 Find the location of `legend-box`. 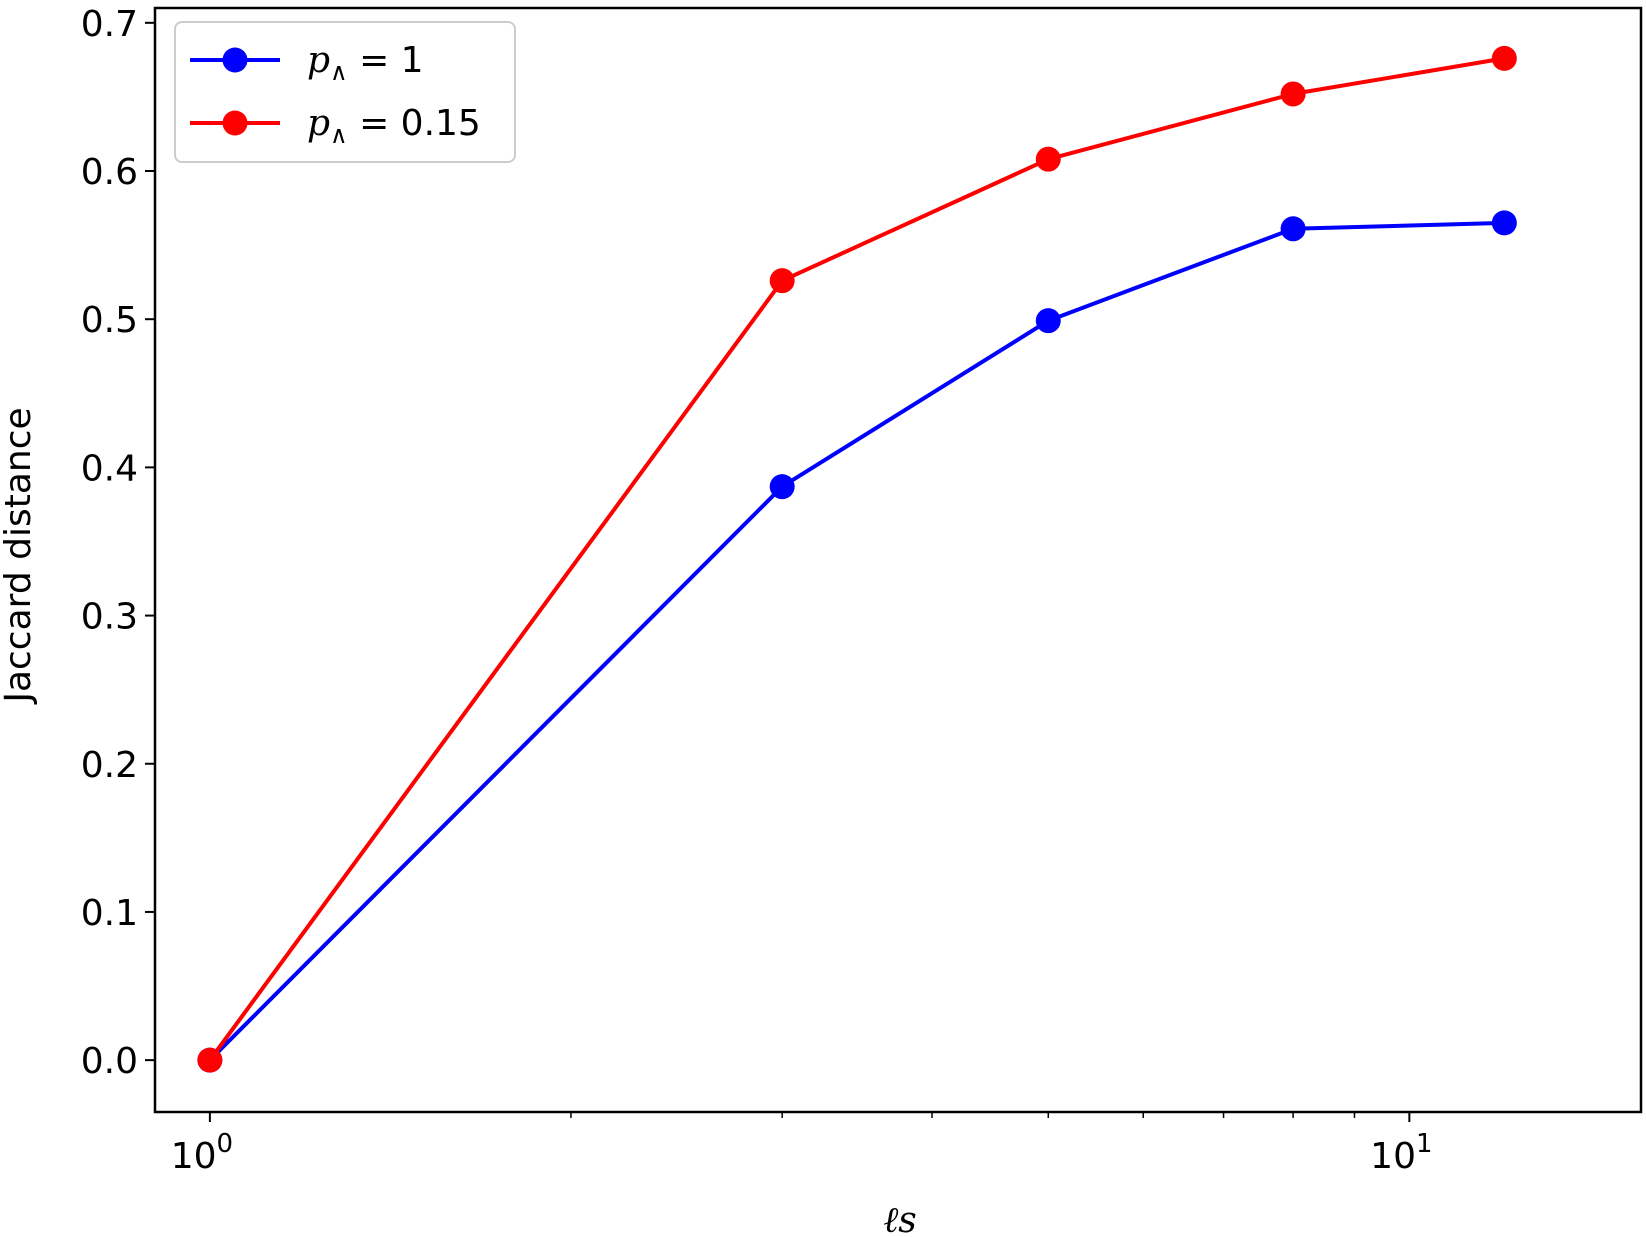

legend-box is located at coordinates (345, 92).